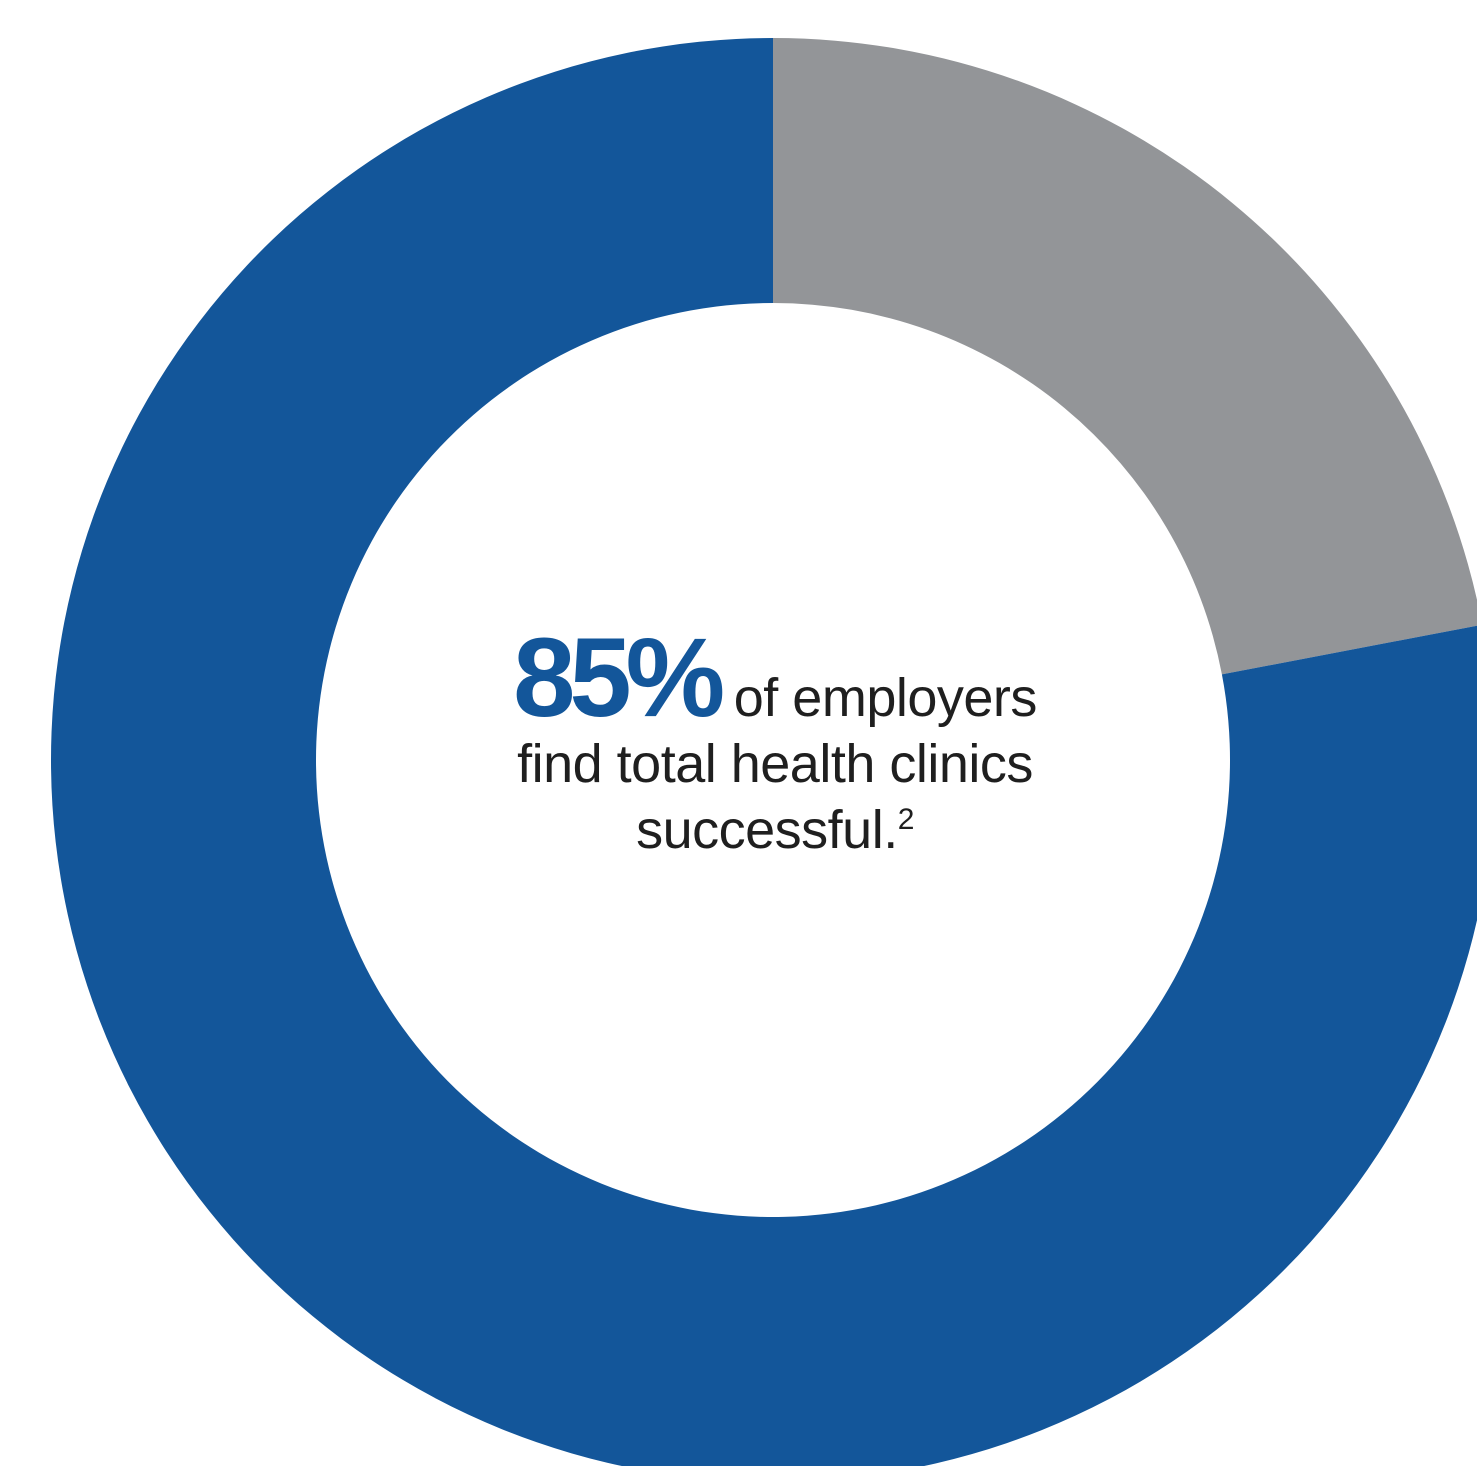 Image resolution: width=1477 pixels, height=1466 pixels. I want to click on headline-rest-text: of employers, so click(885, 698).